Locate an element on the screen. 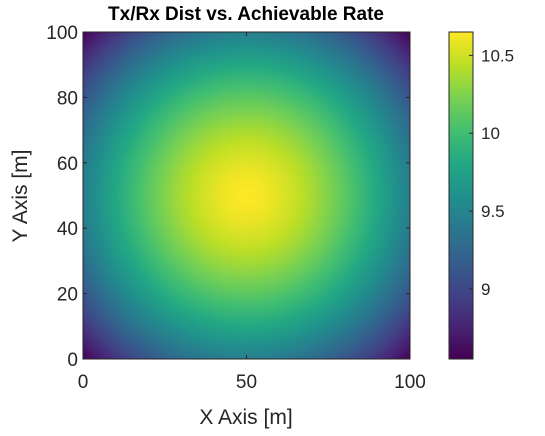  y-tick-label: 0 is located at coordinates (72, 360).